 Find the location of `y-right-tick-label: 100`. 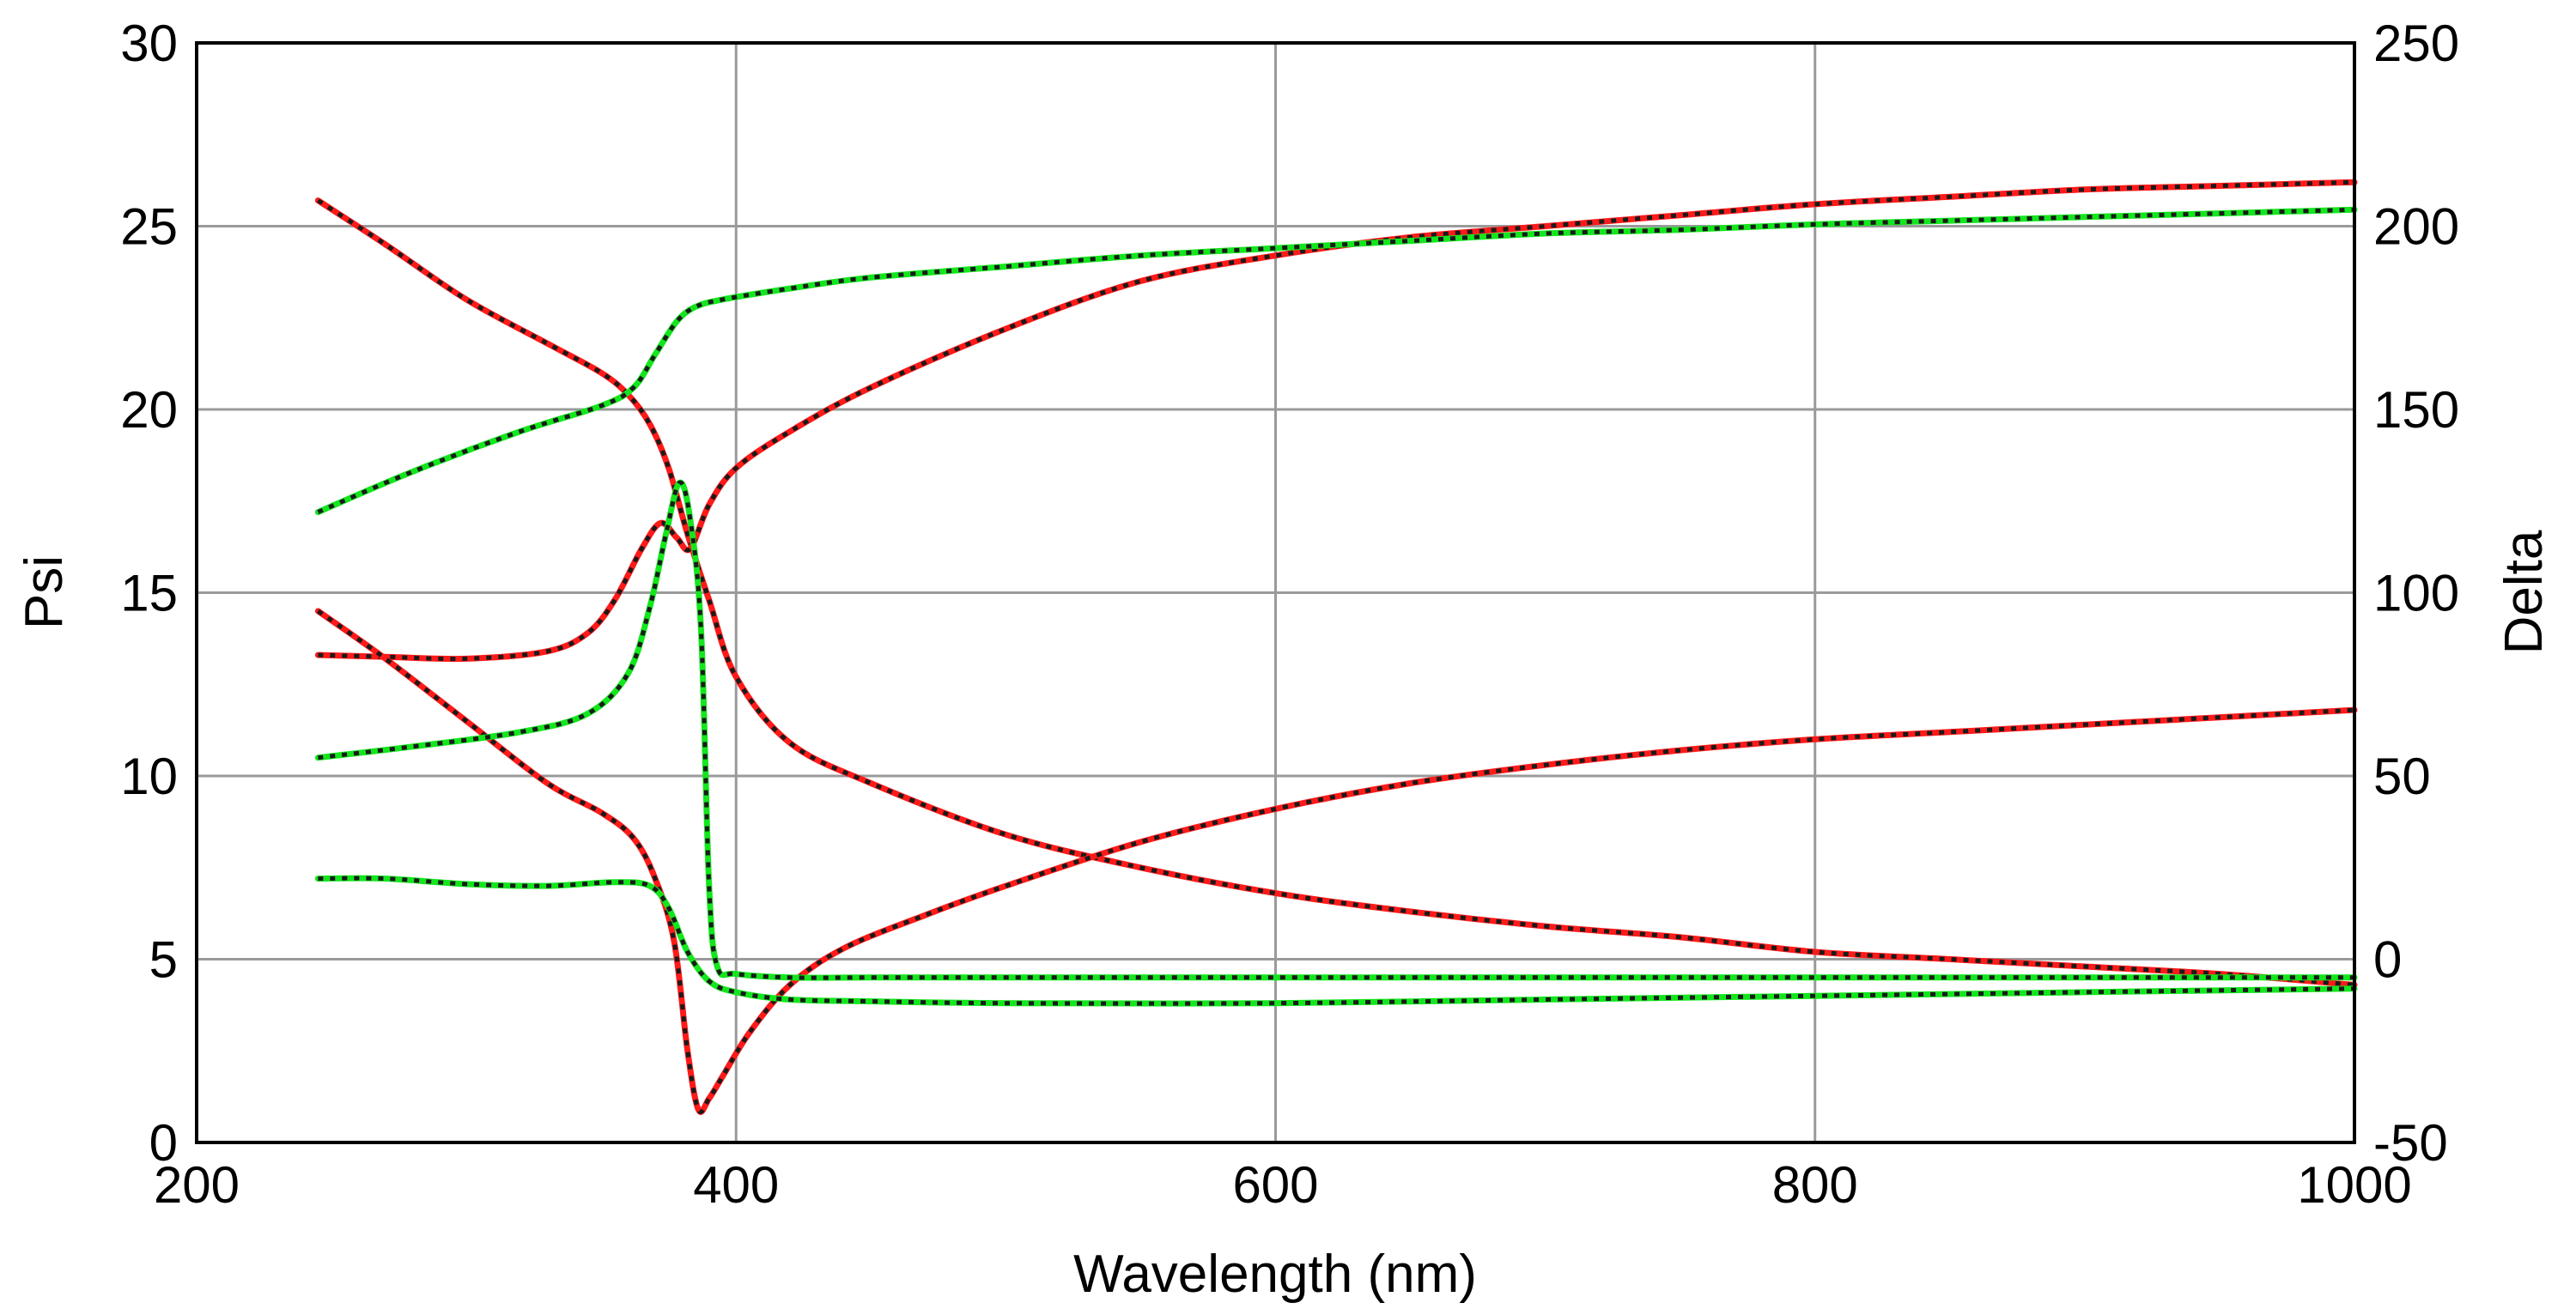

y-right-tick-label: 100 is located at coordinates (2416, 593).